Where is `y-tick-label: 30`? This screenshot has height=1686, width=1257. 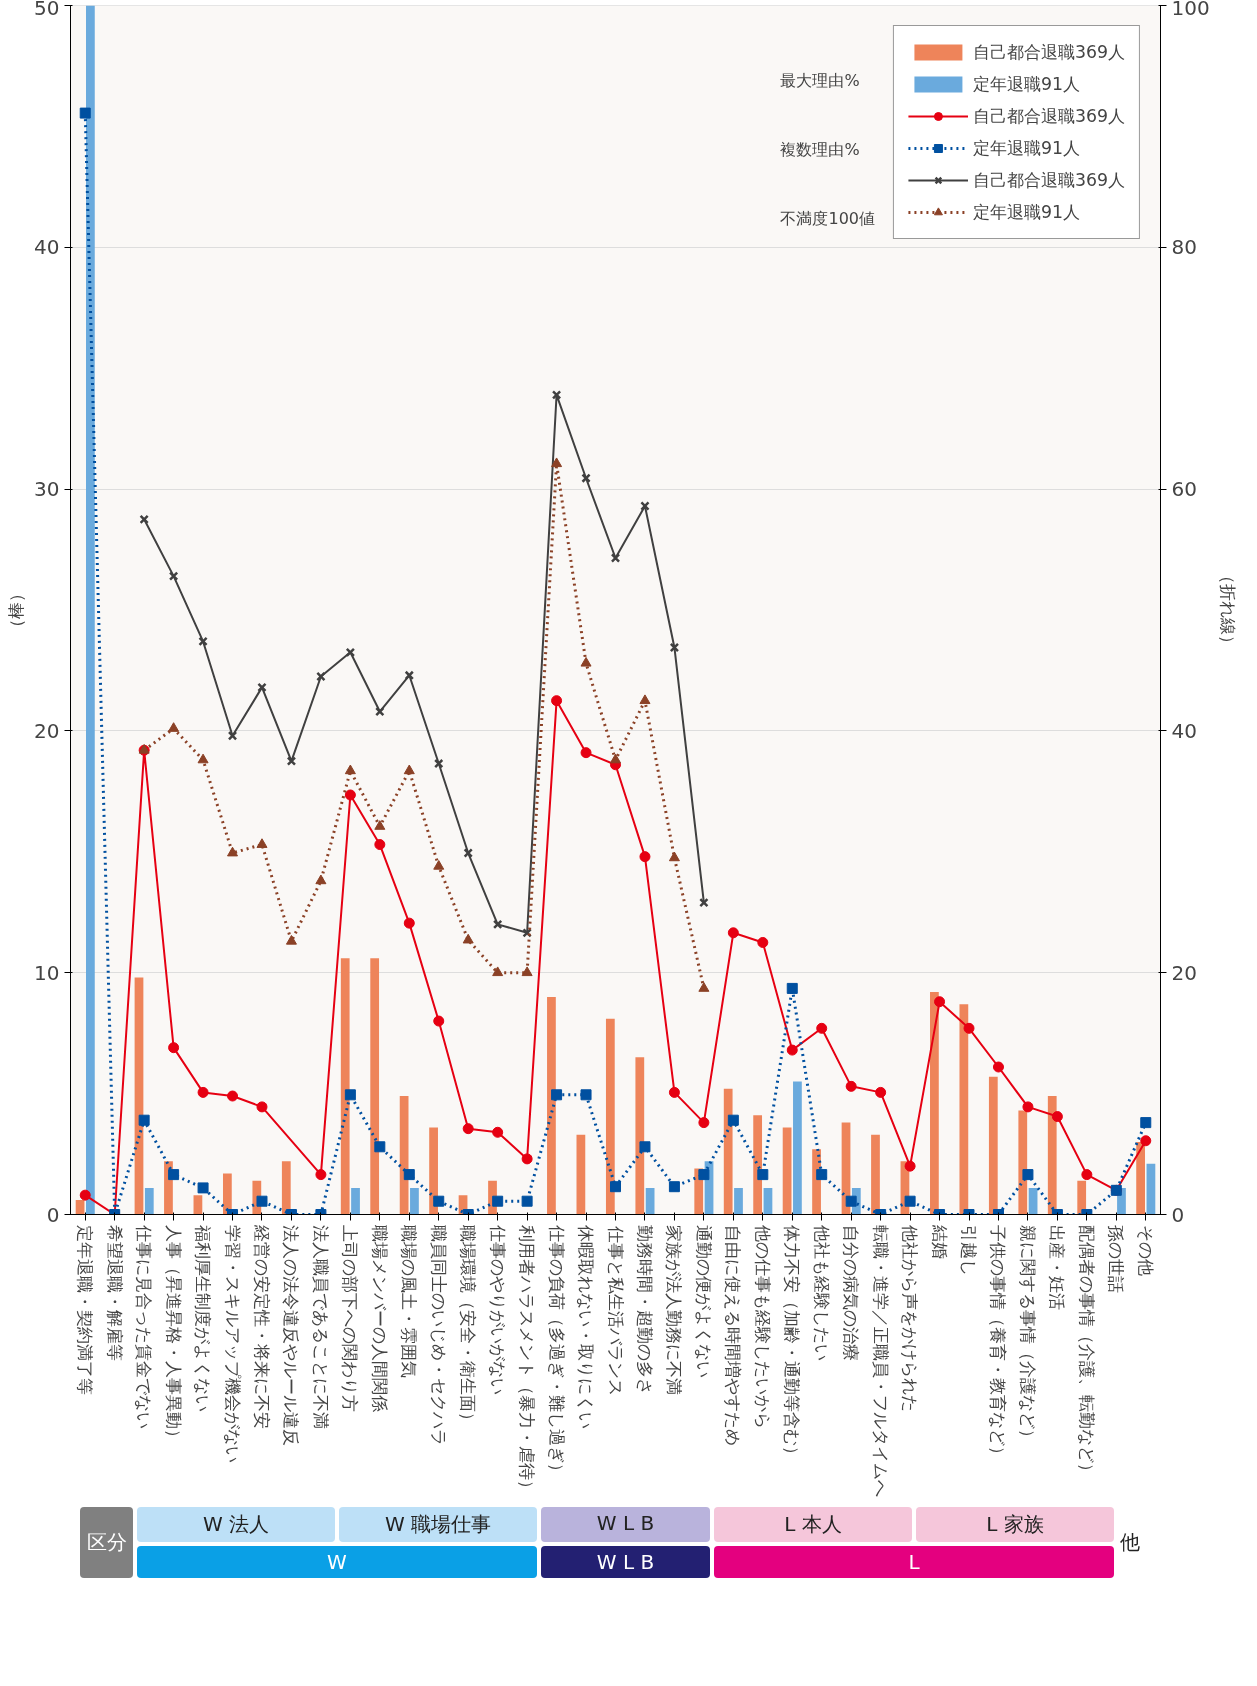
y-tick-label: 30 is located at coordinates (47, 489).